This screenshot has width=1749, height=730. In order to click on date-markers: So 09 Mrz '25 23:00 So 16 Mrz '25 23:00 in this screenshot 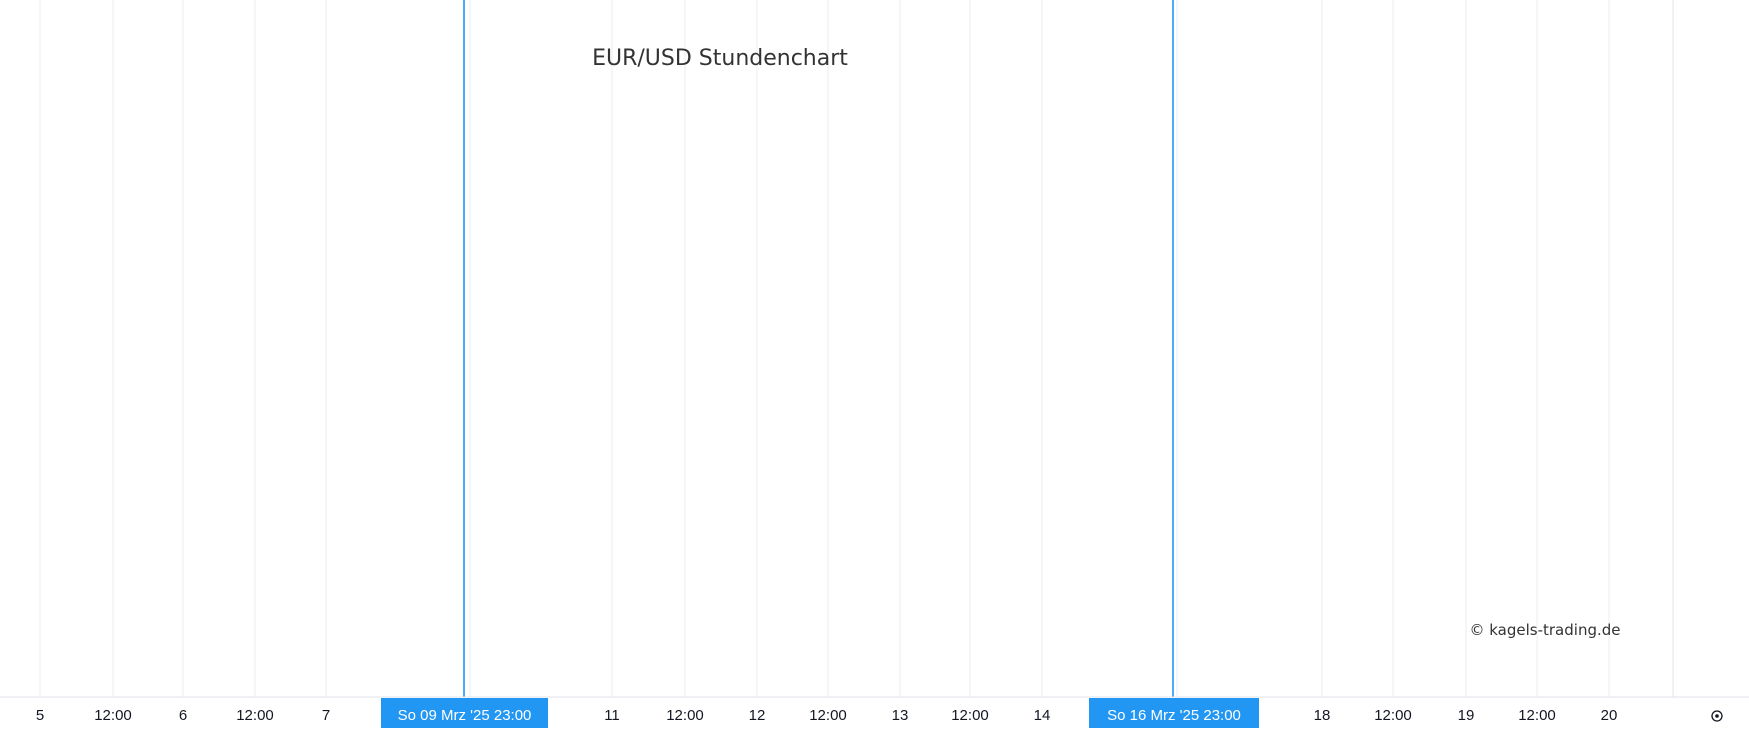, I will do `click(820, 713)`.